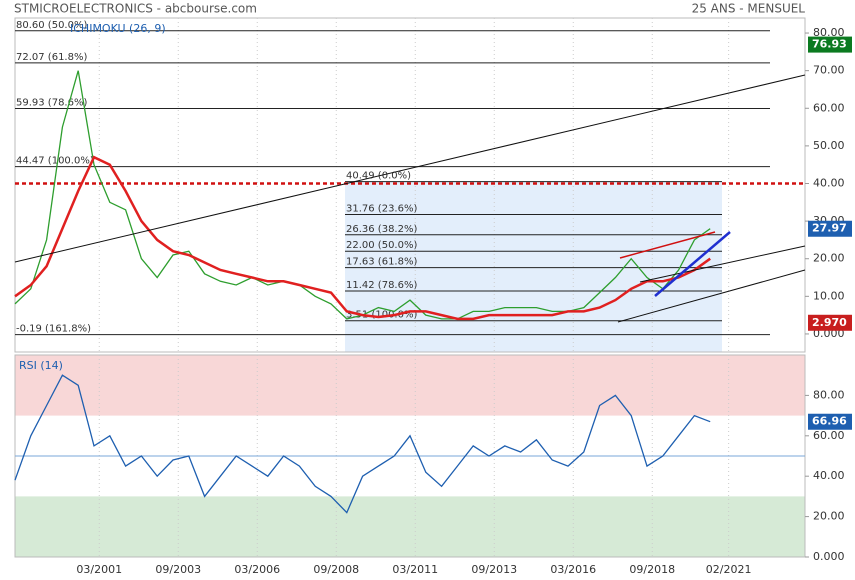 The image size is (855, 580). What do you see at coordinates (41, 365) in the screenshot?
I see `legend-entry: RSI (14)` at bounding box center [41, 365].